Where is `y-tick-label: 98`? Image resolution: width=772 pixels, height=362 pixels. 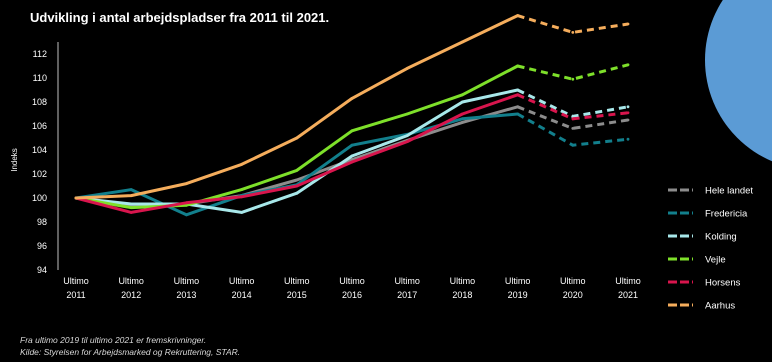
y-tick-label: 98 is located at coordinates (42, 222).